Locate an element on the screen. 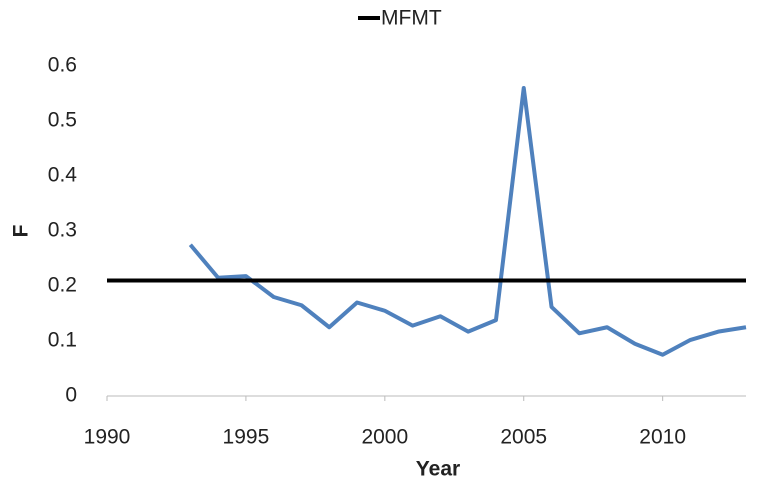 This screenshot has width=759, height=487. y-axis-title: F is located at coordinates (21, 230).